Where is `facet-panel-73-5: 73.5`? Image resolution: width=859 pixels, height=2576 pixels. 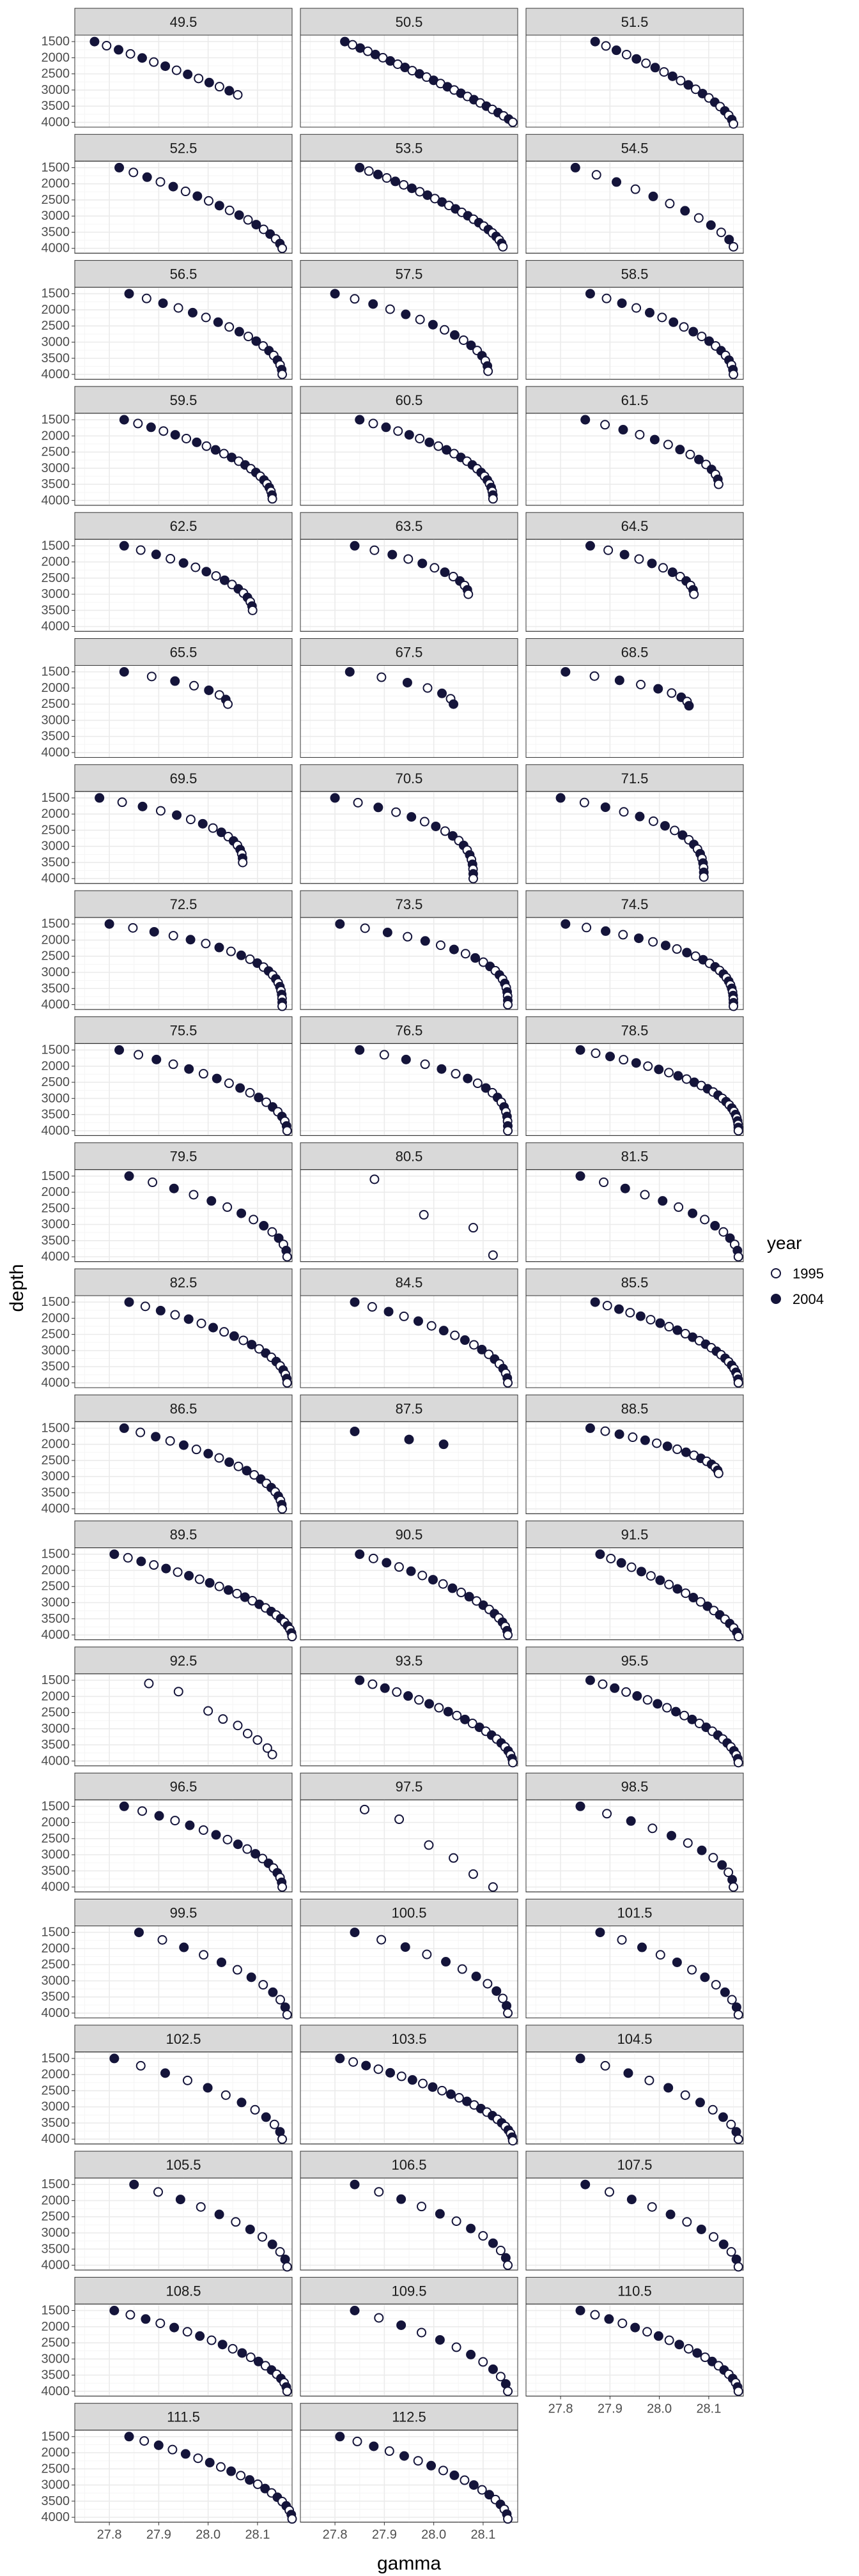
facet-panel-73-5: 73.5 is located at coordinates (409, 950).